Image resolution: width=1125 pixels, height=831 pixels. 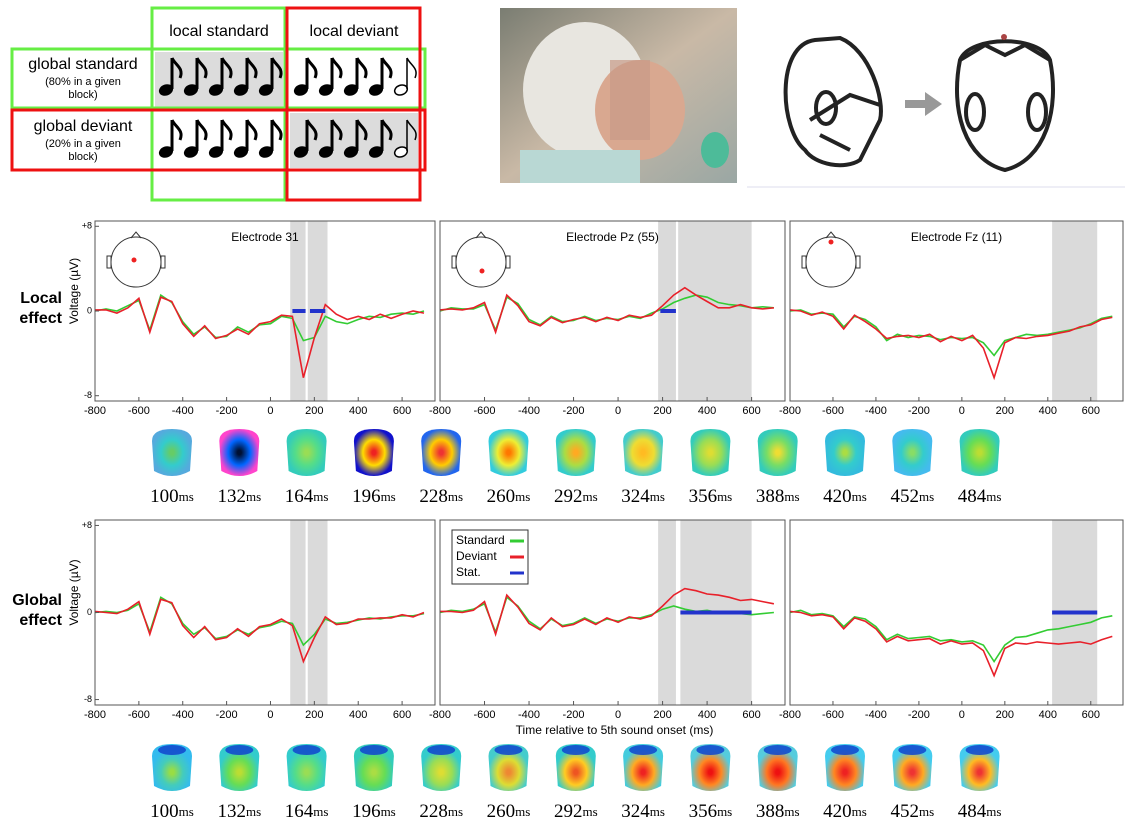 What do you see at coordinates (612, 311) in the screenshot?
I see `plot-frame` at bounding box center [612, 311].